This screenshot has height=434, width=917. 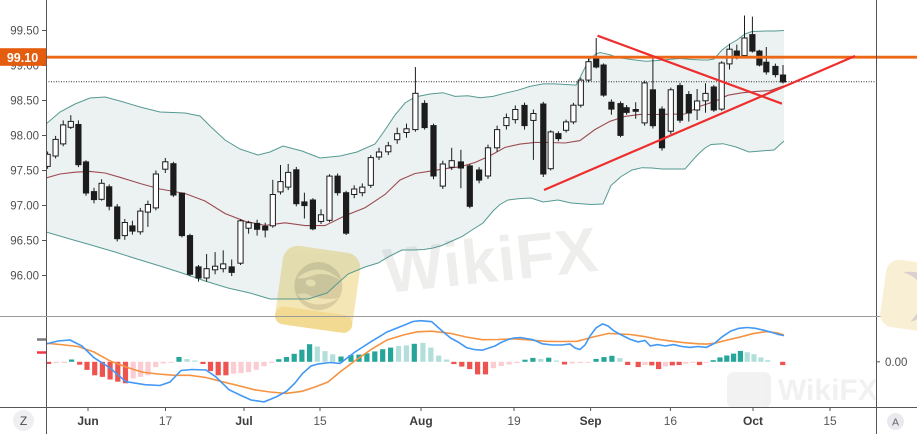 What do you see at coordinates (24, 32) in the screenshot?
I see `svg-text: 99.50` at bounding box center [24, 32].